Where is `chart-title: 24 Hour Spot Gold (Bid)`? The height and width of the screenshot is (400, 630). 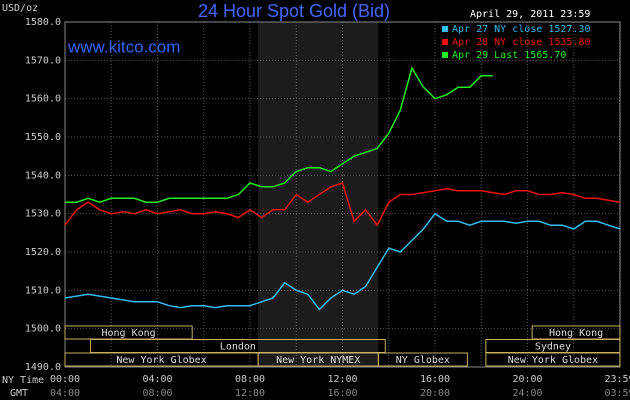
chart-title: 24 Hour Spot Gold (Bid) is located at coordinates (294, 11).